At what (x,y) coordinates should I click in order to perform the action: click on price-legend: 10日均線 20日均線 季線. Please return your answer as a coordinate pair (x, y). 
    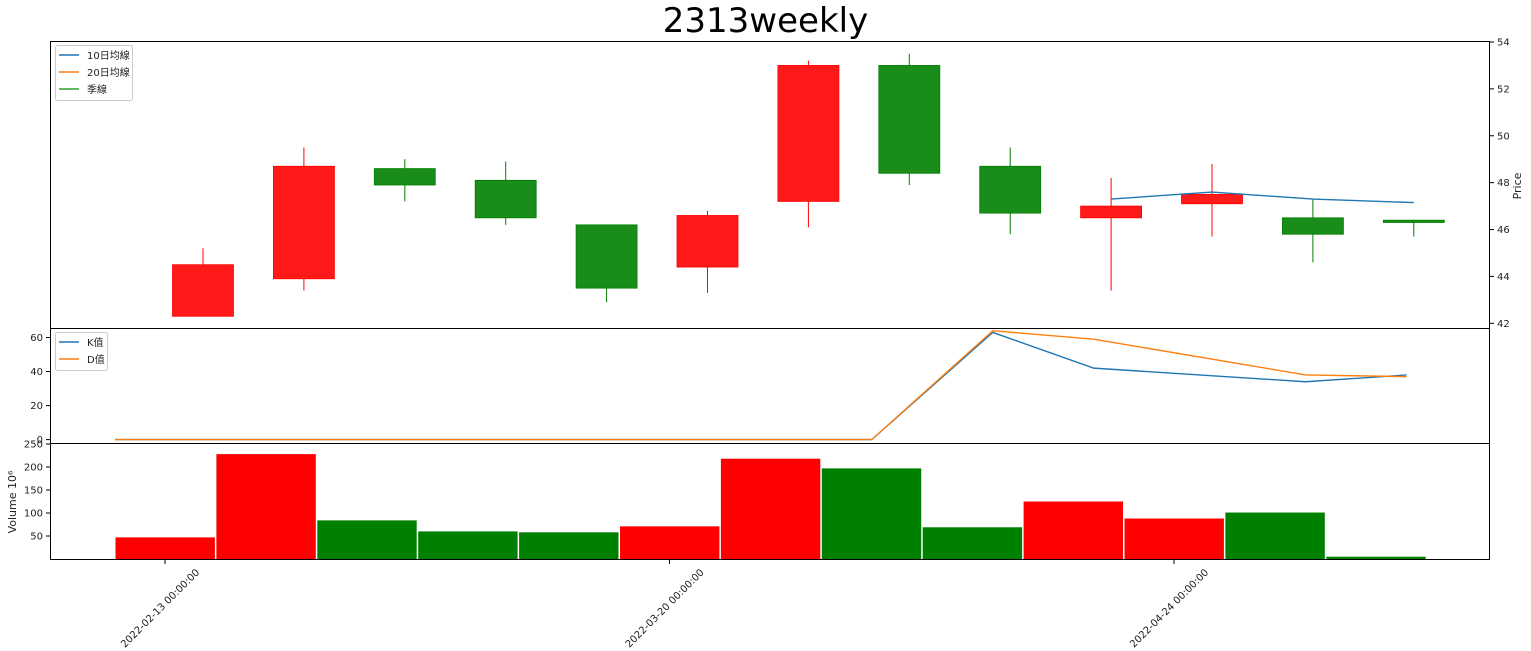
    Looking at the image, I should click on (94, 73).